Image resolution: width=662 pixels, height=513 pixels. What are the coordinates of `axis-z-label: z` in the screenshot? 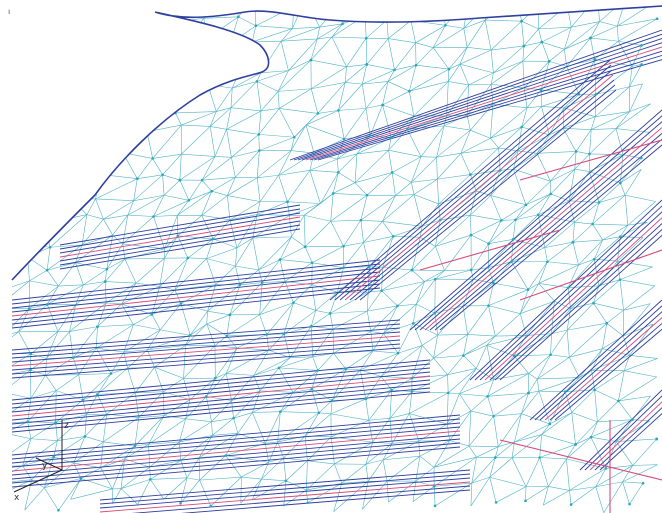 It's located at (66, 426).